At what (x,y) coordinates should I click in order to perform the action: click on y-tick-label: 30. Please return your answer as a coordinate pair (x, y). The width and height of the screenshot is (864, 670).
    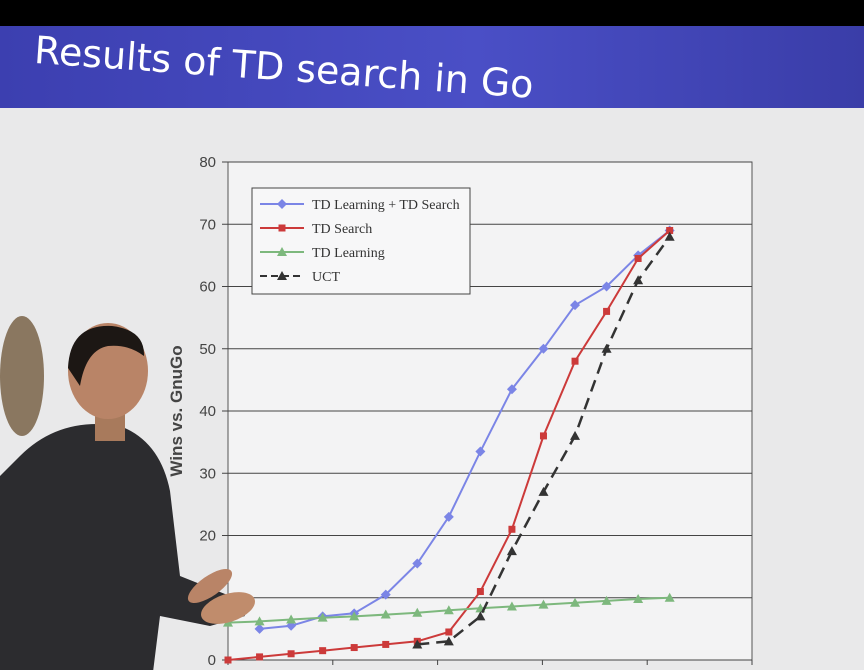
    Looking at the image, I should click on (207, 473).